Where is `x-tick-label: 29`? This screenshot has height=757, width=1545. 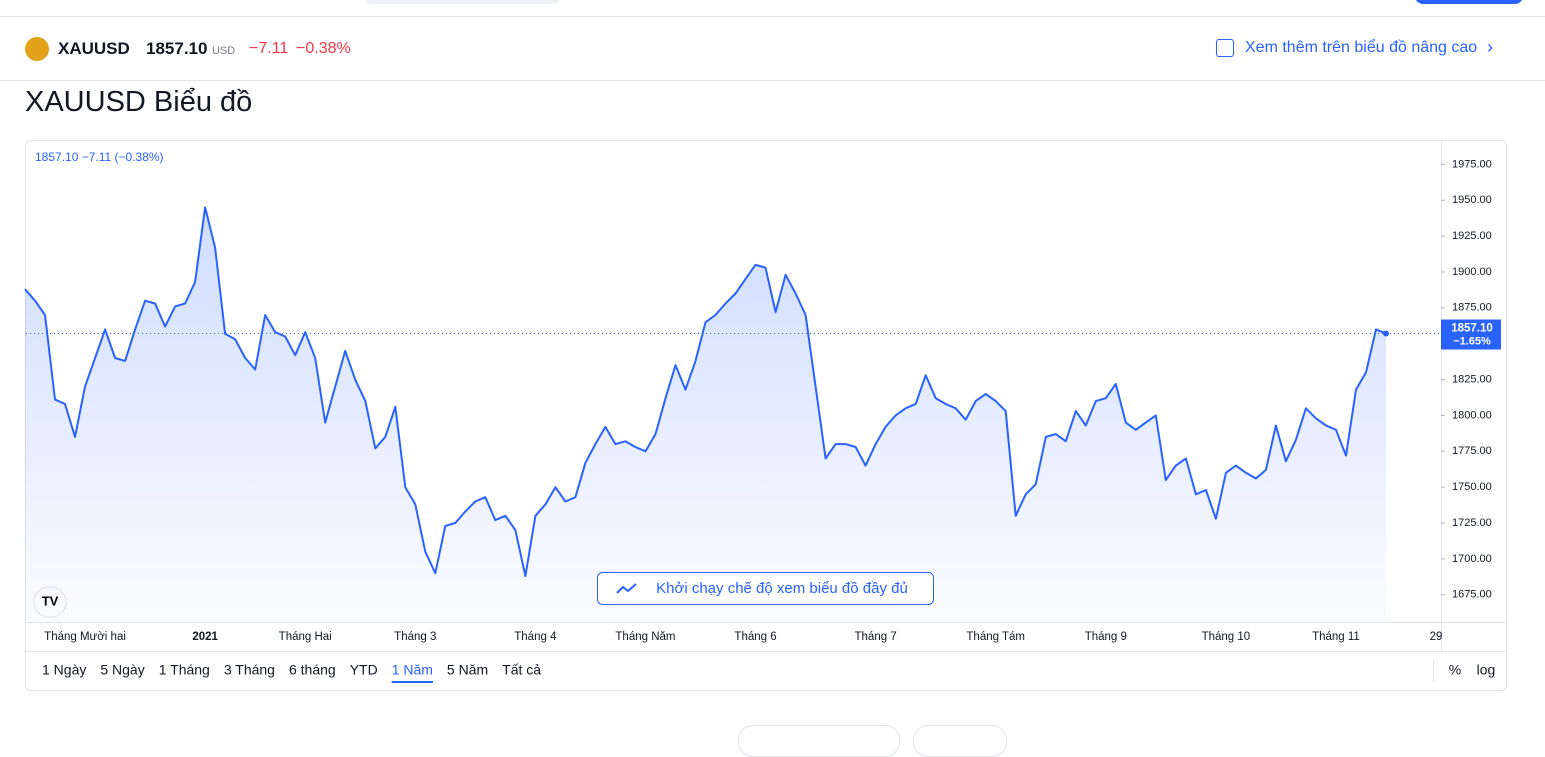 x-tick-label: 29 is located at coordinates (1436, 637).